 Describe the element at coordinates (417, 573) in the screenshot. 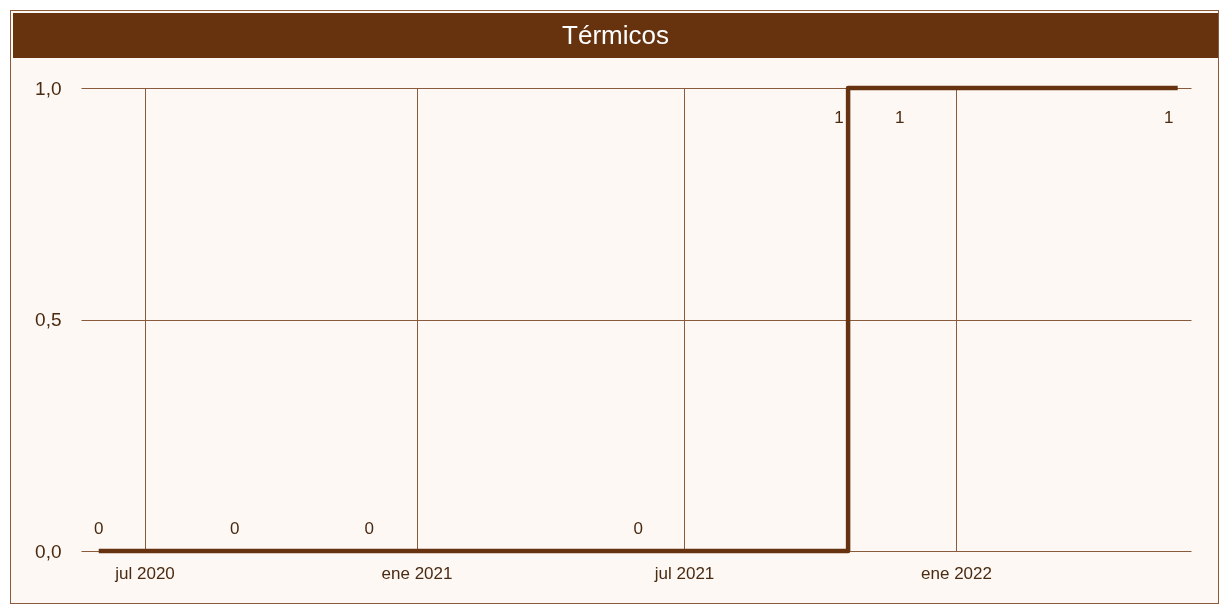

I see `x-tick-label: ene 2021` at that location.